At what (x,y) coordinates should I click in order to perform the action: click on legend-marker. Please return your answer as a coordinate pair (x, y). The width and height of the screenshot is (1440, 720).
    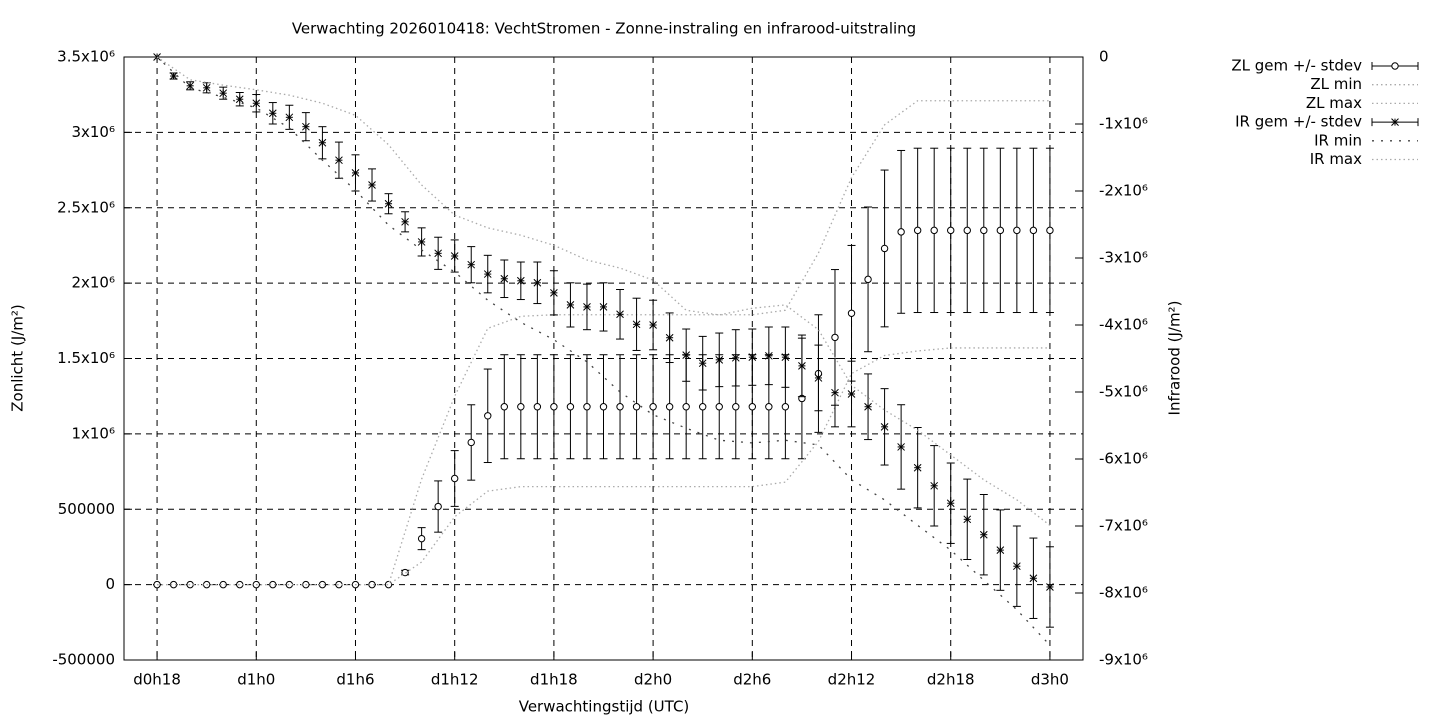
    Looking at the image, I should click on (1395, 66).